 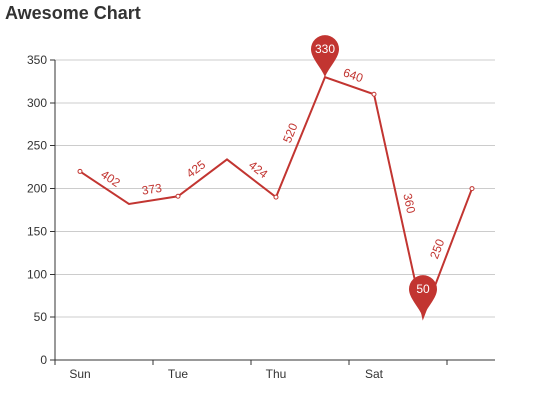 I want to click on x-tick-label: Thu, so click(x=276, y=374).